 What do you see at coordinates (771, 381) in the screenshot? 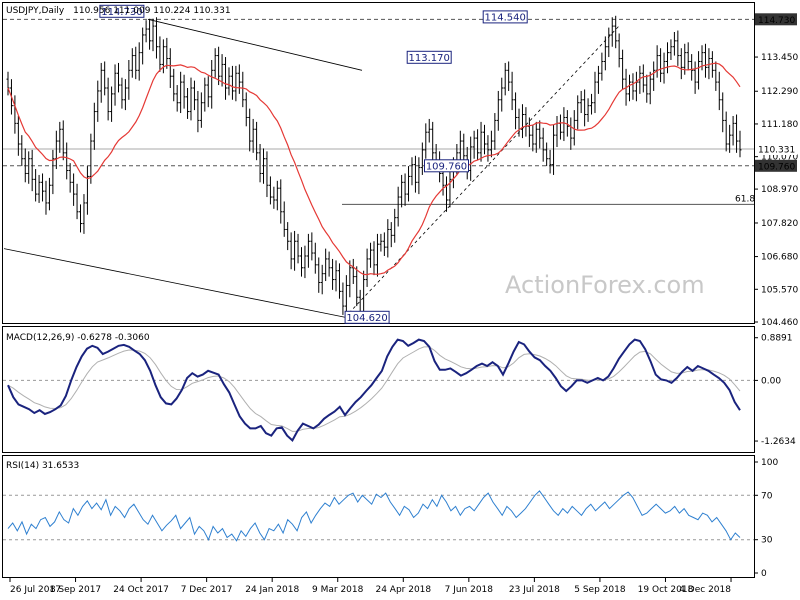
I see `macd-tick-label: 0.00` at bounding box center [771, 381].